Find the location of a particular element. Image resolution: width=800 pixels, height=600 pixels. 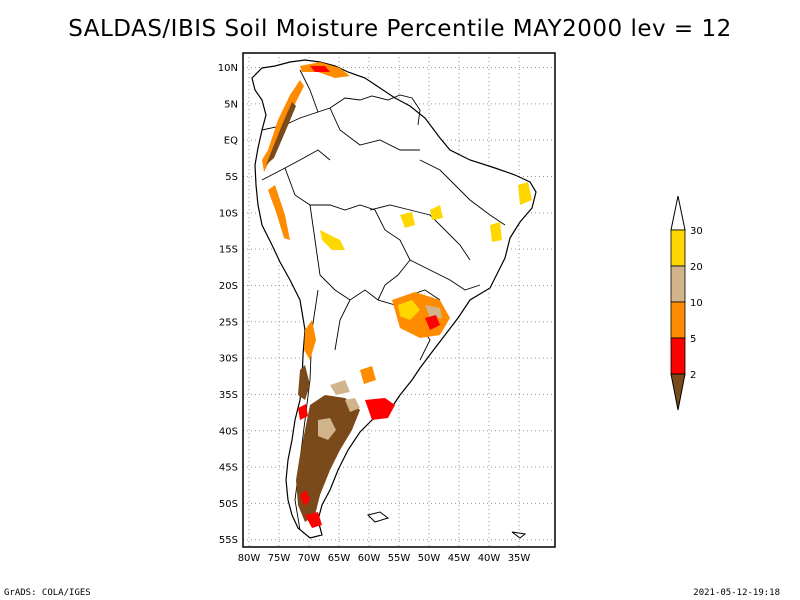

lon-tick-label: 70W is located at coordinates (309, 558).